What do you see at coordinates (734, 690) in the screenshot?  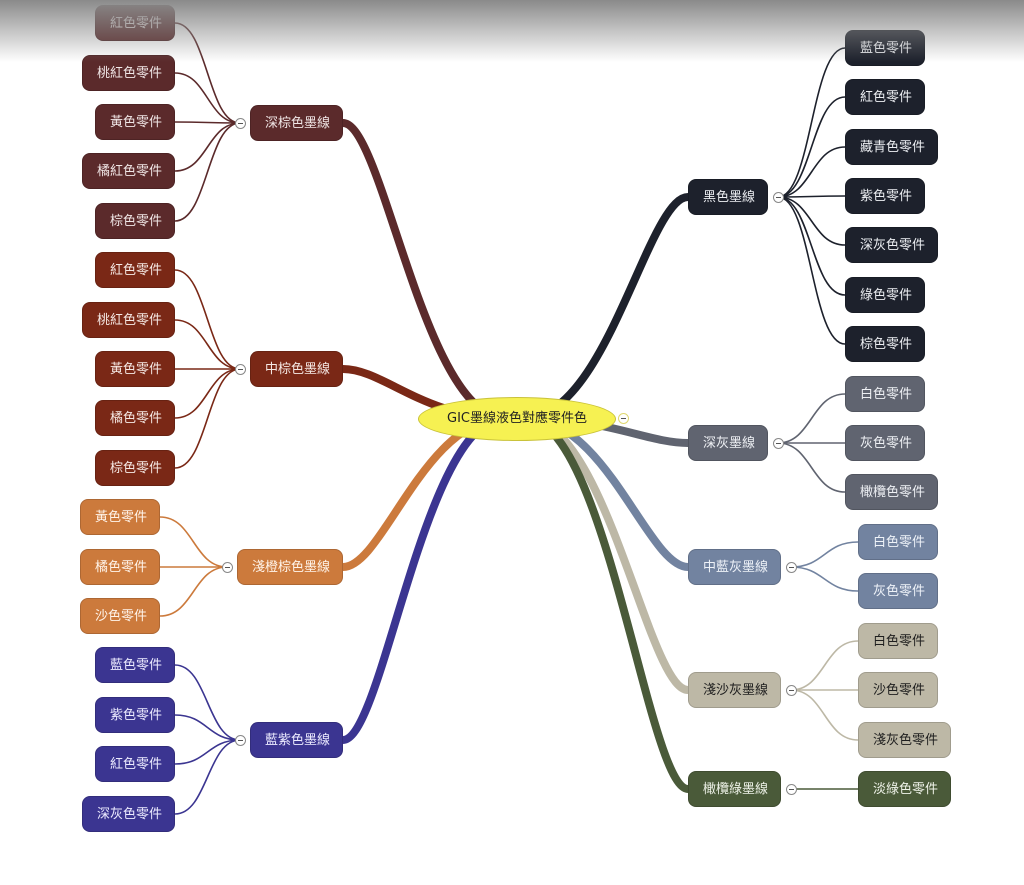 I see `branch-node: 淺沙灰墨線` at bounding box center [734, 690].